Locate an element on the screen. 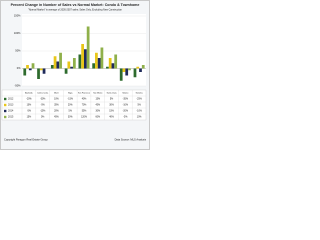 This screenshot has height=240, width=320. y-tick-label: 0% is located at coordinates (19, 68).